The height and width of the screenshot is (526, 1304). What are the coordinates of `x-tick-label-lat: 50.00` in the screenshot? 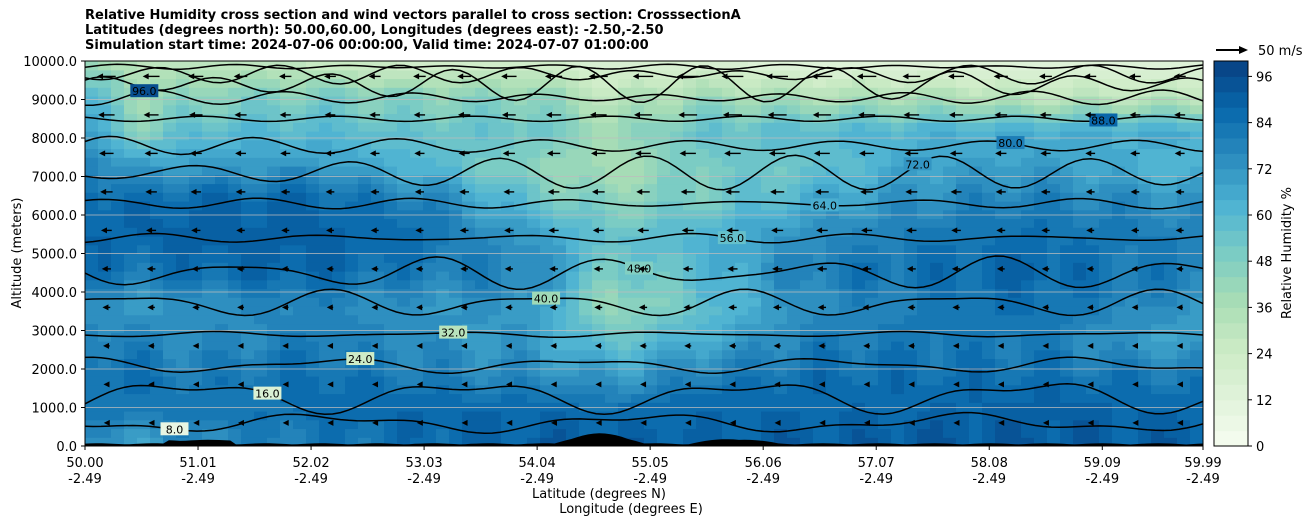 It's located at (84, 463).